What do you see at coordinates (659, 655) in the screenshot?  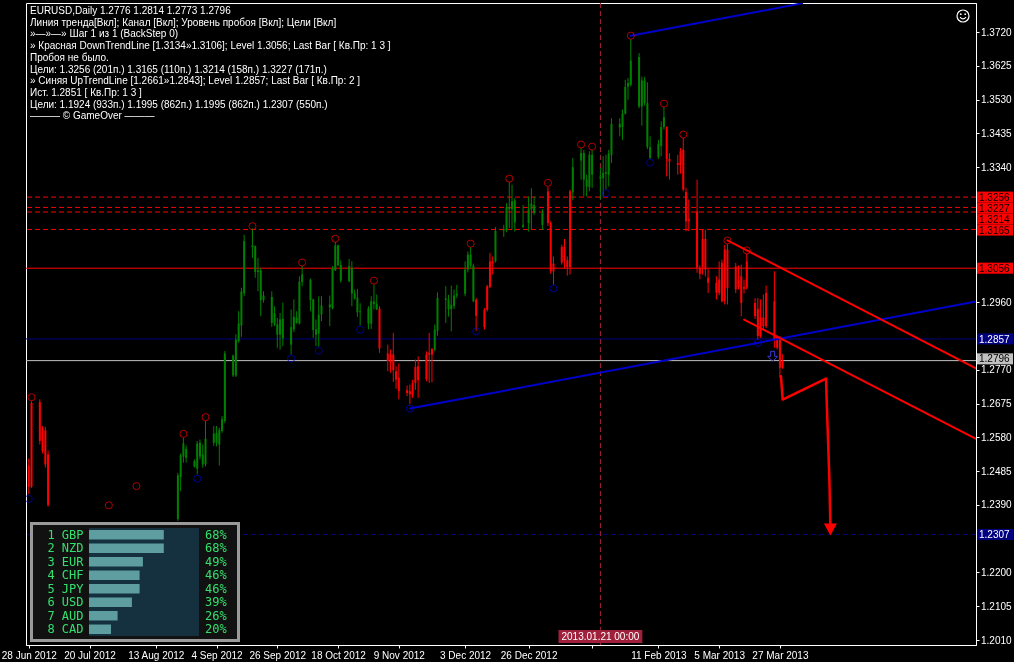 I see `x-tick-label: 11 Feb 2013` at bounding box center [659, 655].